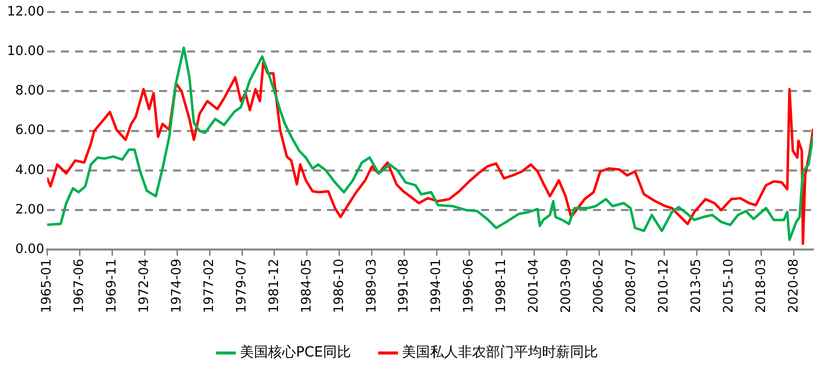  What do you see at coordinates (296, 352) in the screenshot?
I see `legend-label: 美国核心PCE同比` at bounding box center [296, 352].